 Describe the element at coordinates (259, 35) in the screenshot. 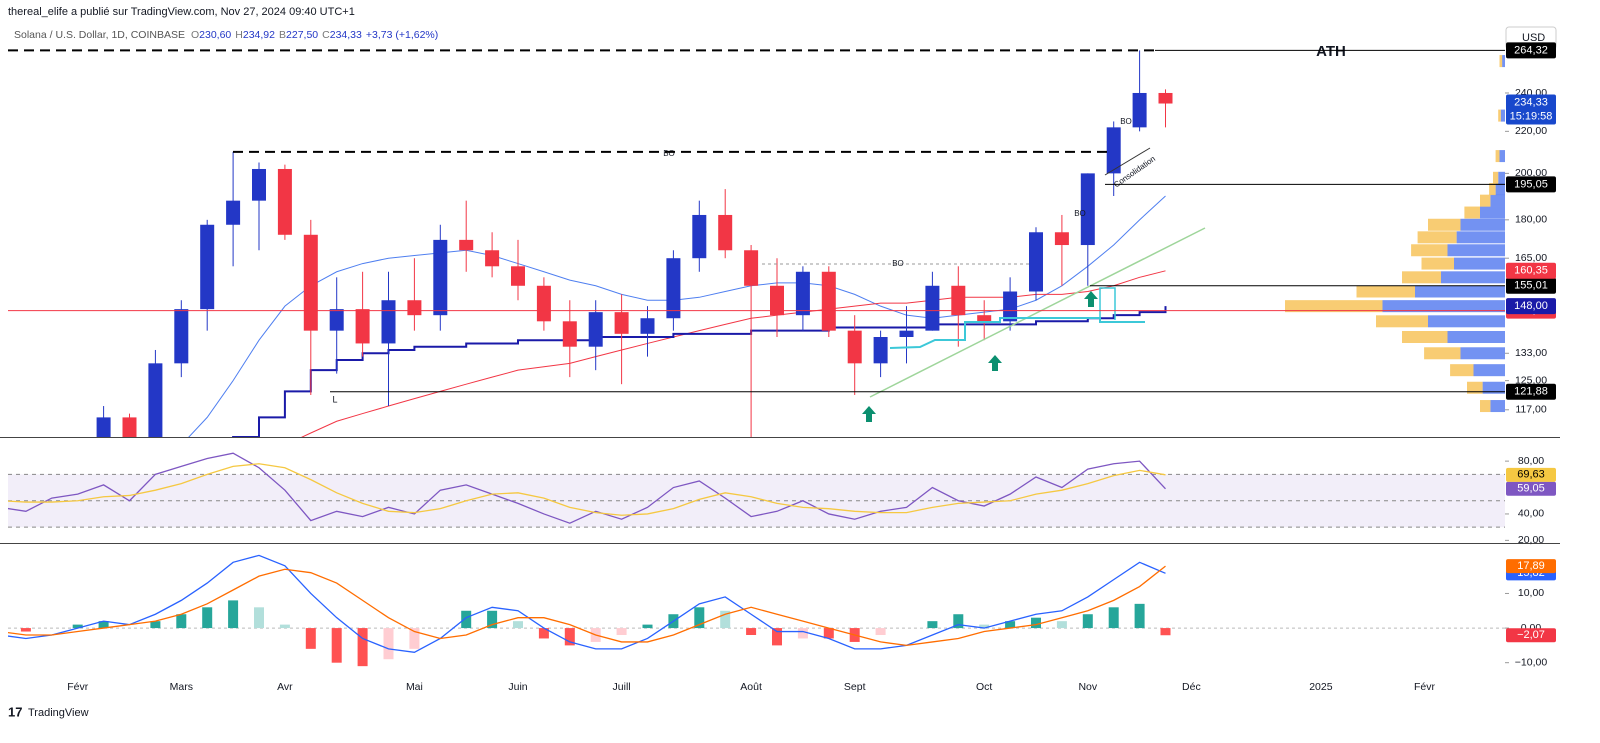

I see `ohlc-value: 234,92` at that location.